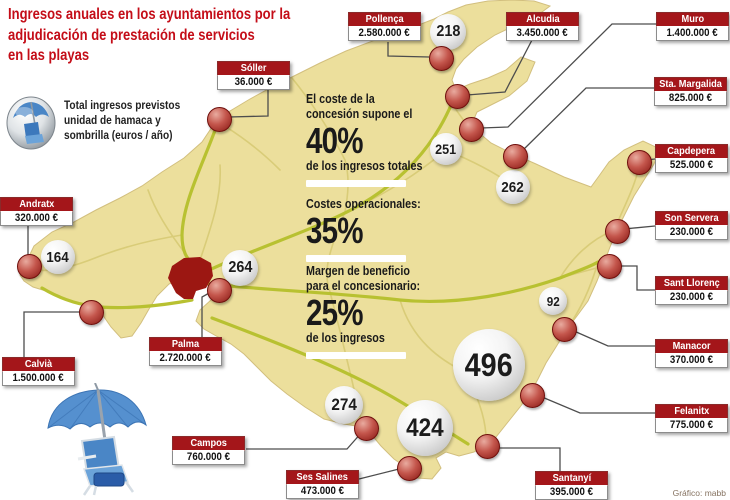 The image size is (730, 500). What do you see at coordinates (190, 278) in the screenshot?
I see `palma-urban-area` at bounding box center [190, 278].